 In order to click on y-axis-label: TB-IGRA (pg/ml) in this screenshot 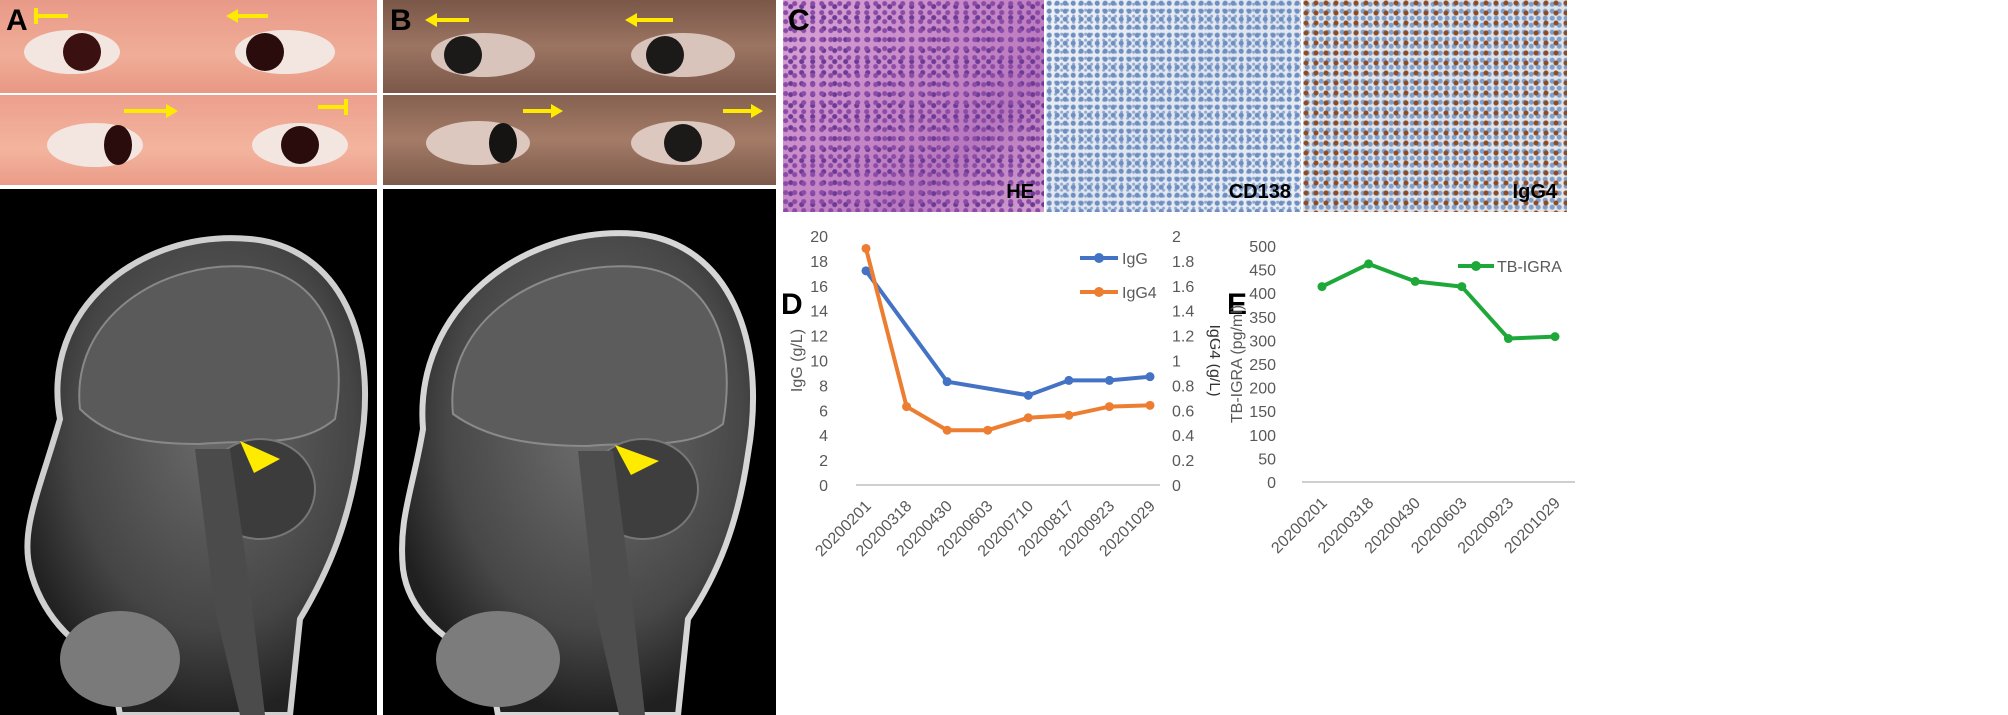, I will do `click(1237, 364)`.